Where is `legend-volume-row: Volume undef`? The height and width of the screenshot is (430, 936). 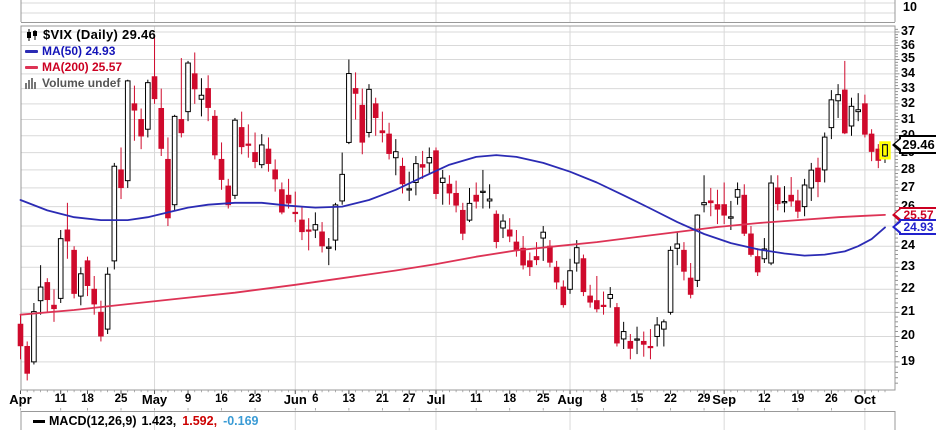 legend-volume-row: Volume undef is located at coordinates (90, 83).